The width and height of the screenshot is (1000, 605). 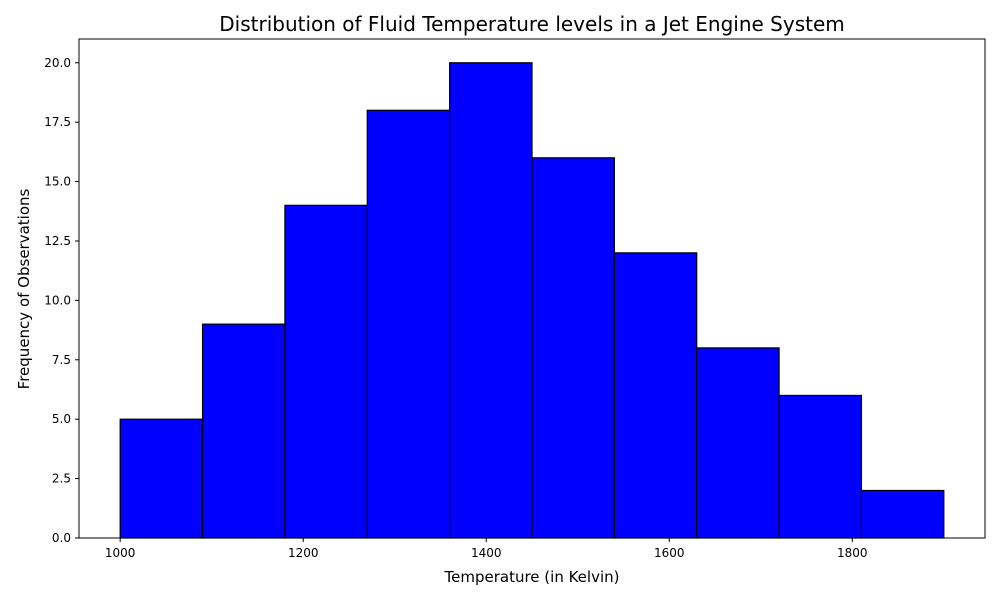 What do you see at coordinates (532, 577) in the screenshot?
I see `x-axis-label: Temperature (in Kelvin)` at bounding box center [532, 577].